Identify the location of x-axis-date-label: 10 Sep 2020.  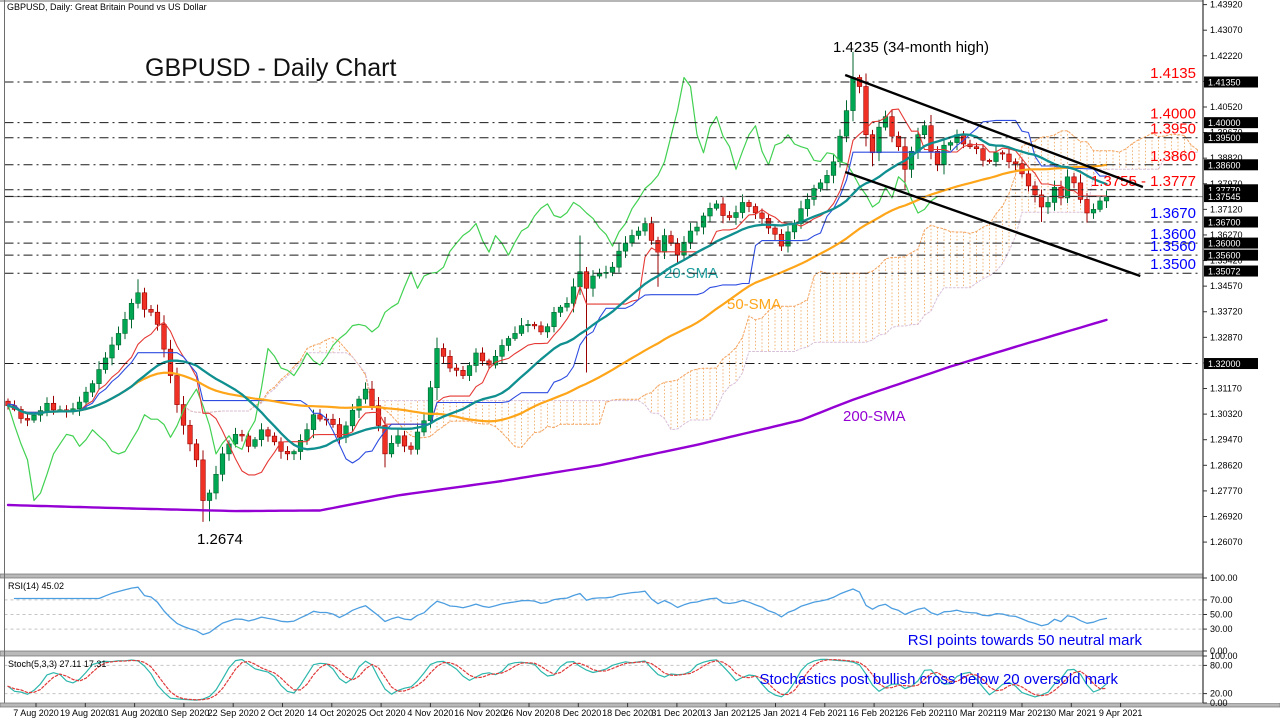
(183, 713).